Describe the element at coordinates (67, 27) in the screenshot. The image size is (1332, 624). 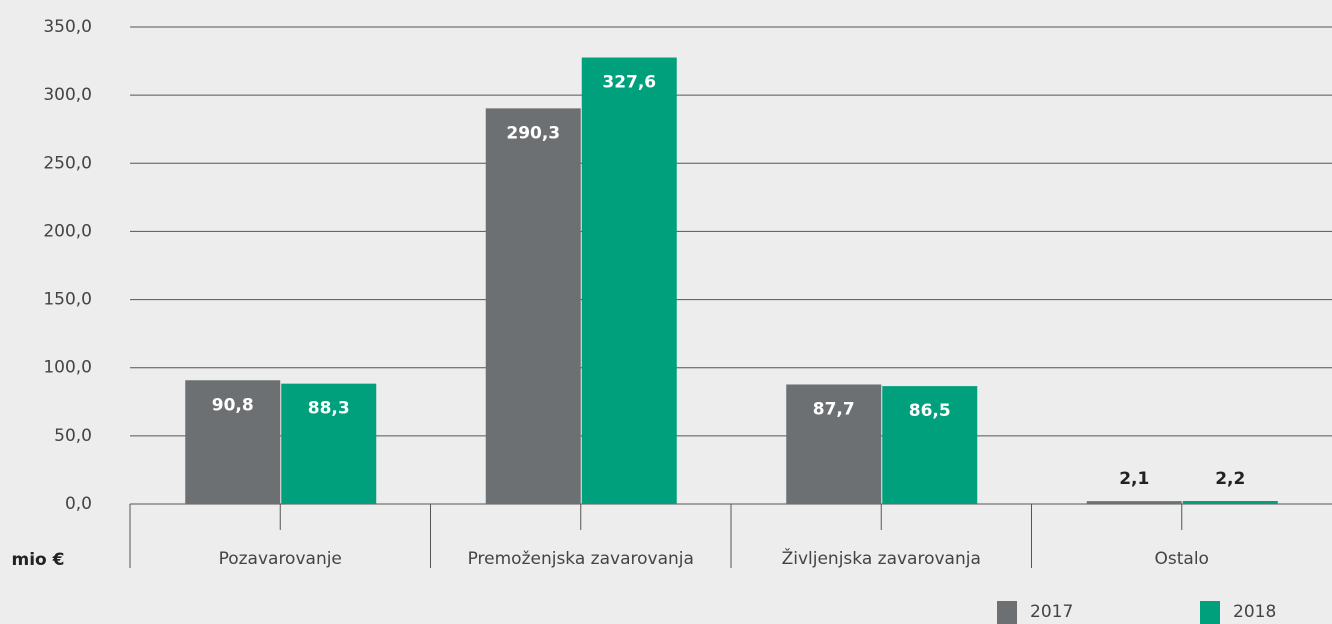
I see `y-tick-label: 350,0` at that location.